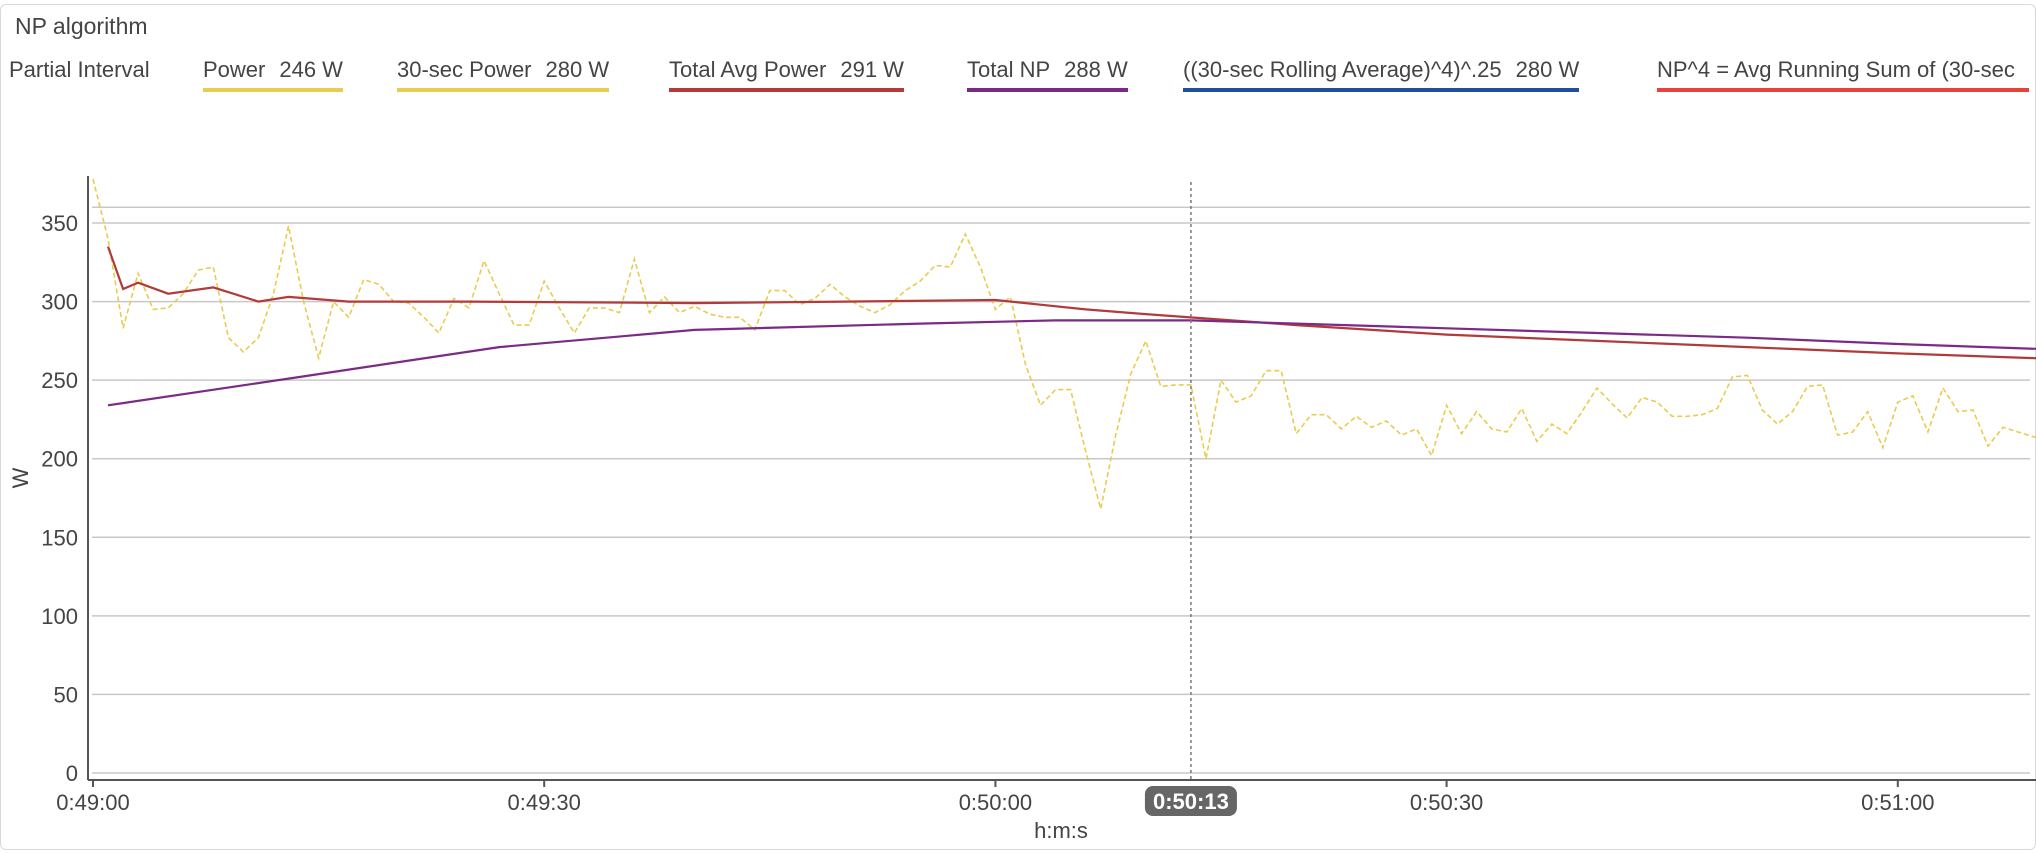  What do you see at coordinates (59, 380) in the screenshot?
I see `y-tick-label: 250` at bounding box center [59, 380].